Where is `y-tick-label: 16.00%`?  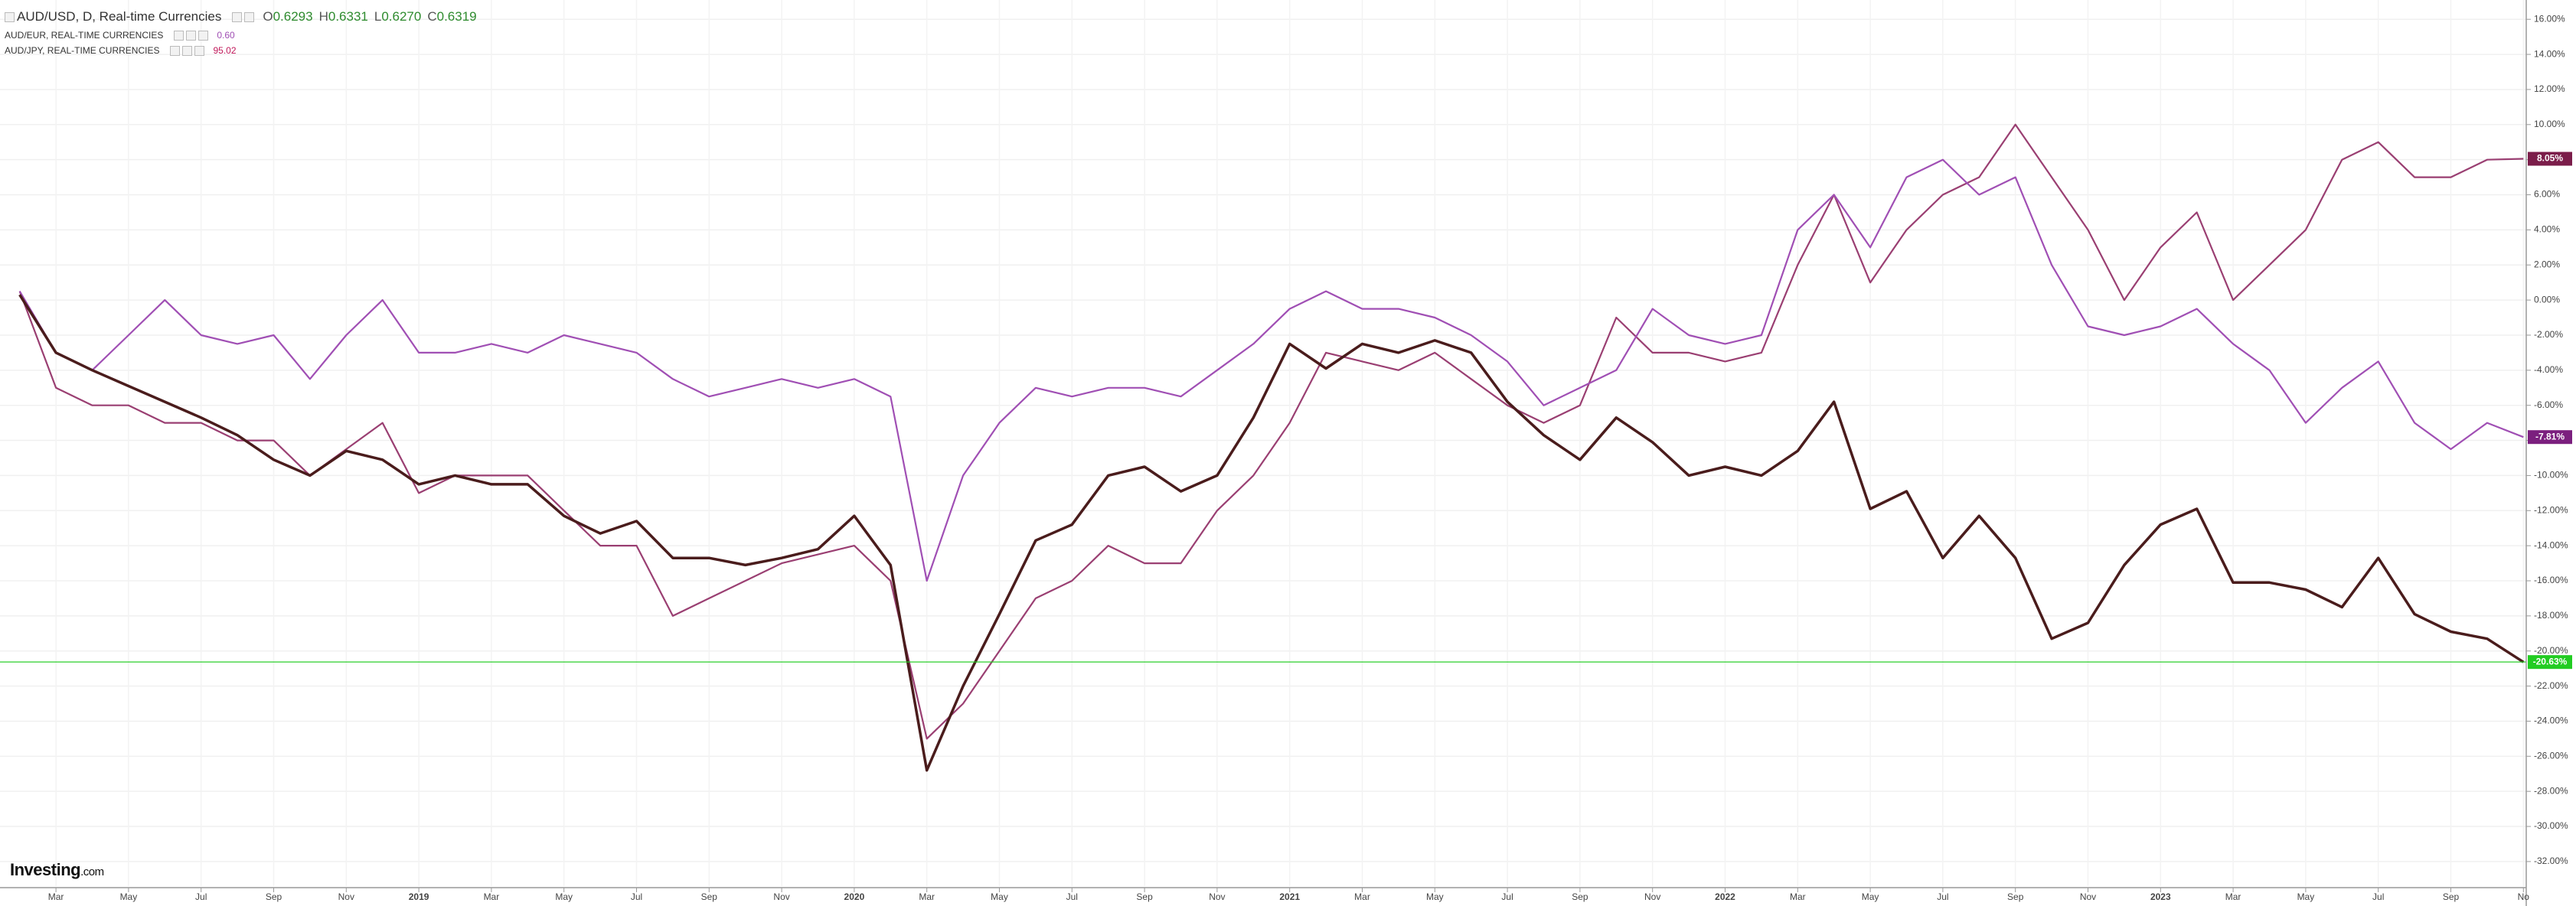 y-tick-label: 16.00% is located at coordinates (2549, 18).